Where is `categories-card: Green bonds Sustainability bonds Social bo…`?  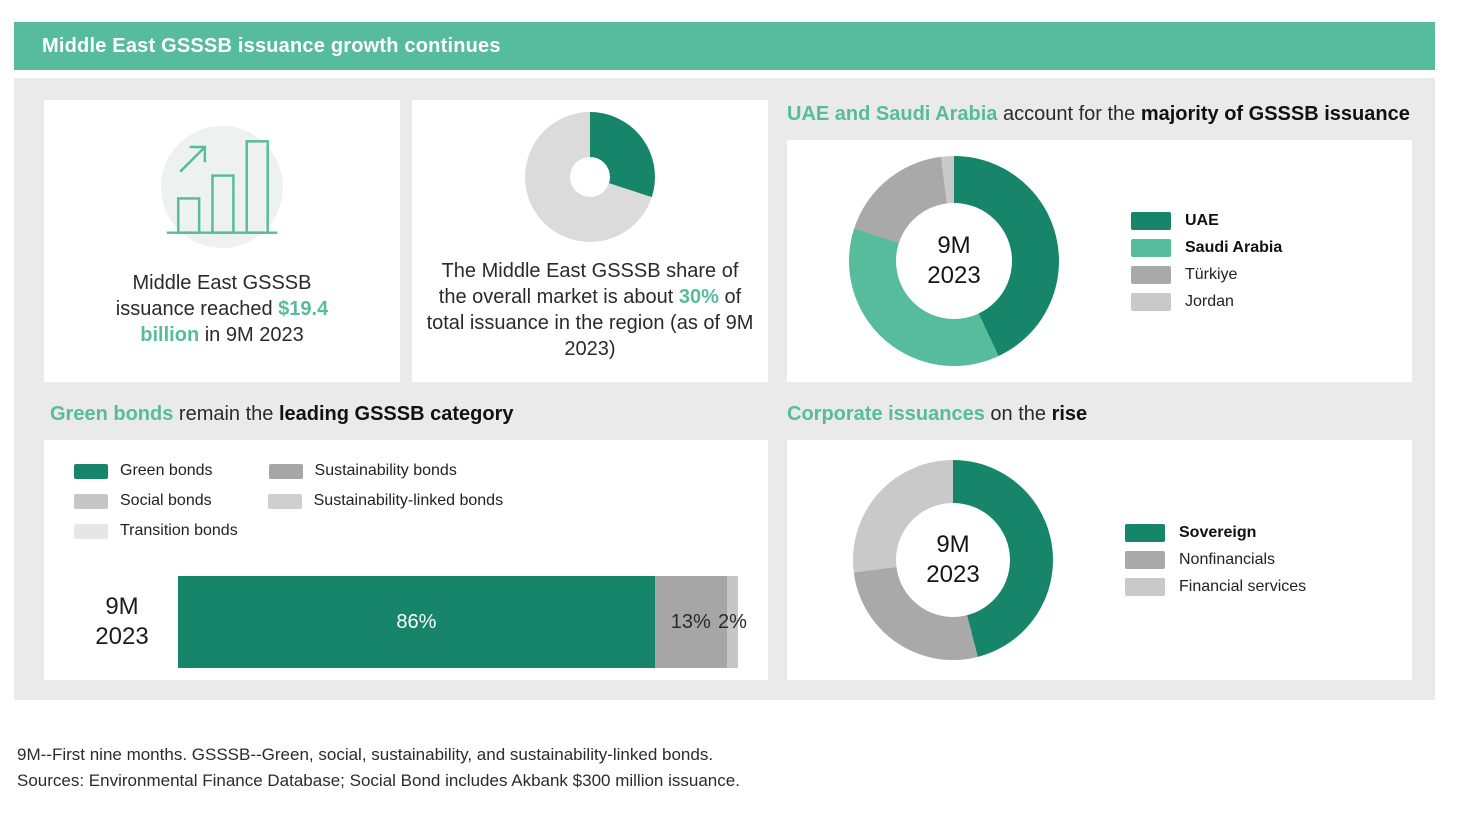
categories-card: Green bonds Sustainability bonds Social bo… is located at coordinates (406, 560).